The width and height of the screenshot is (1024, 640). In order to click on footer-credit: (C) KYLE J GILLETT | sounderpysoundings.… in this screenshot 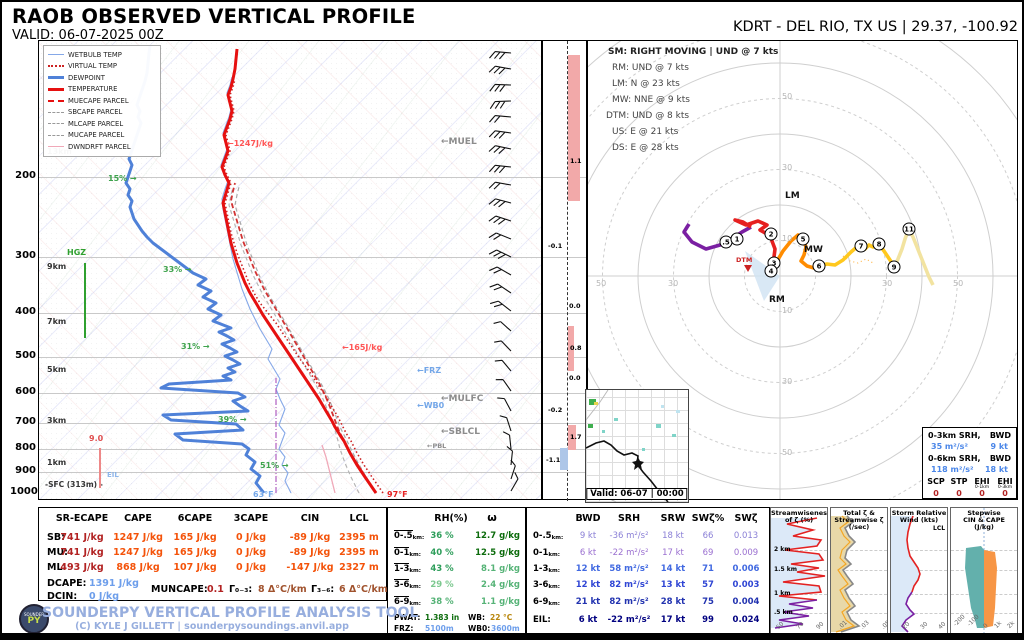, I will do `click(212, 626)`.